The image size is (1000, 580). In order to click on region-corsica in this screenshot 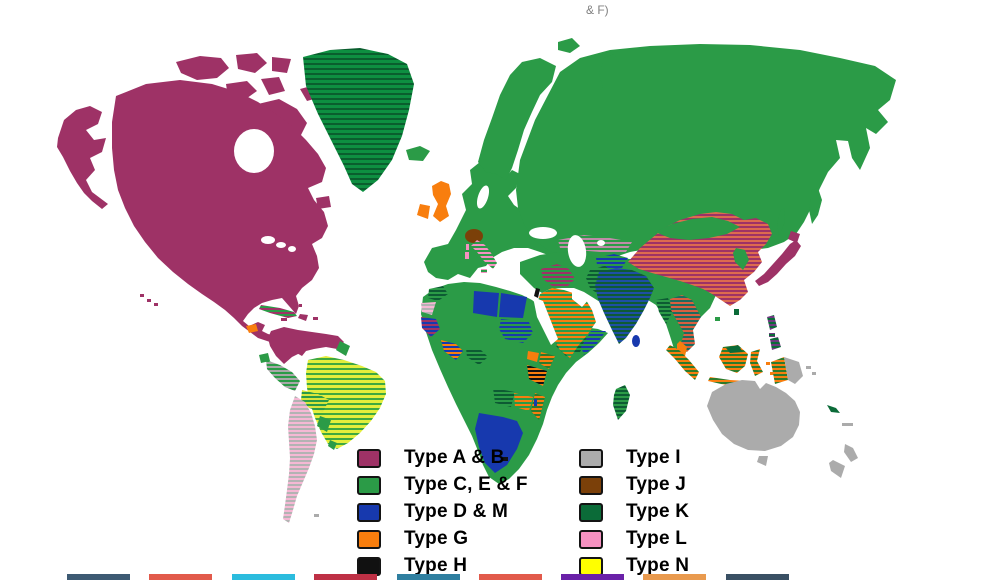, I will do `click(467, 247)`.